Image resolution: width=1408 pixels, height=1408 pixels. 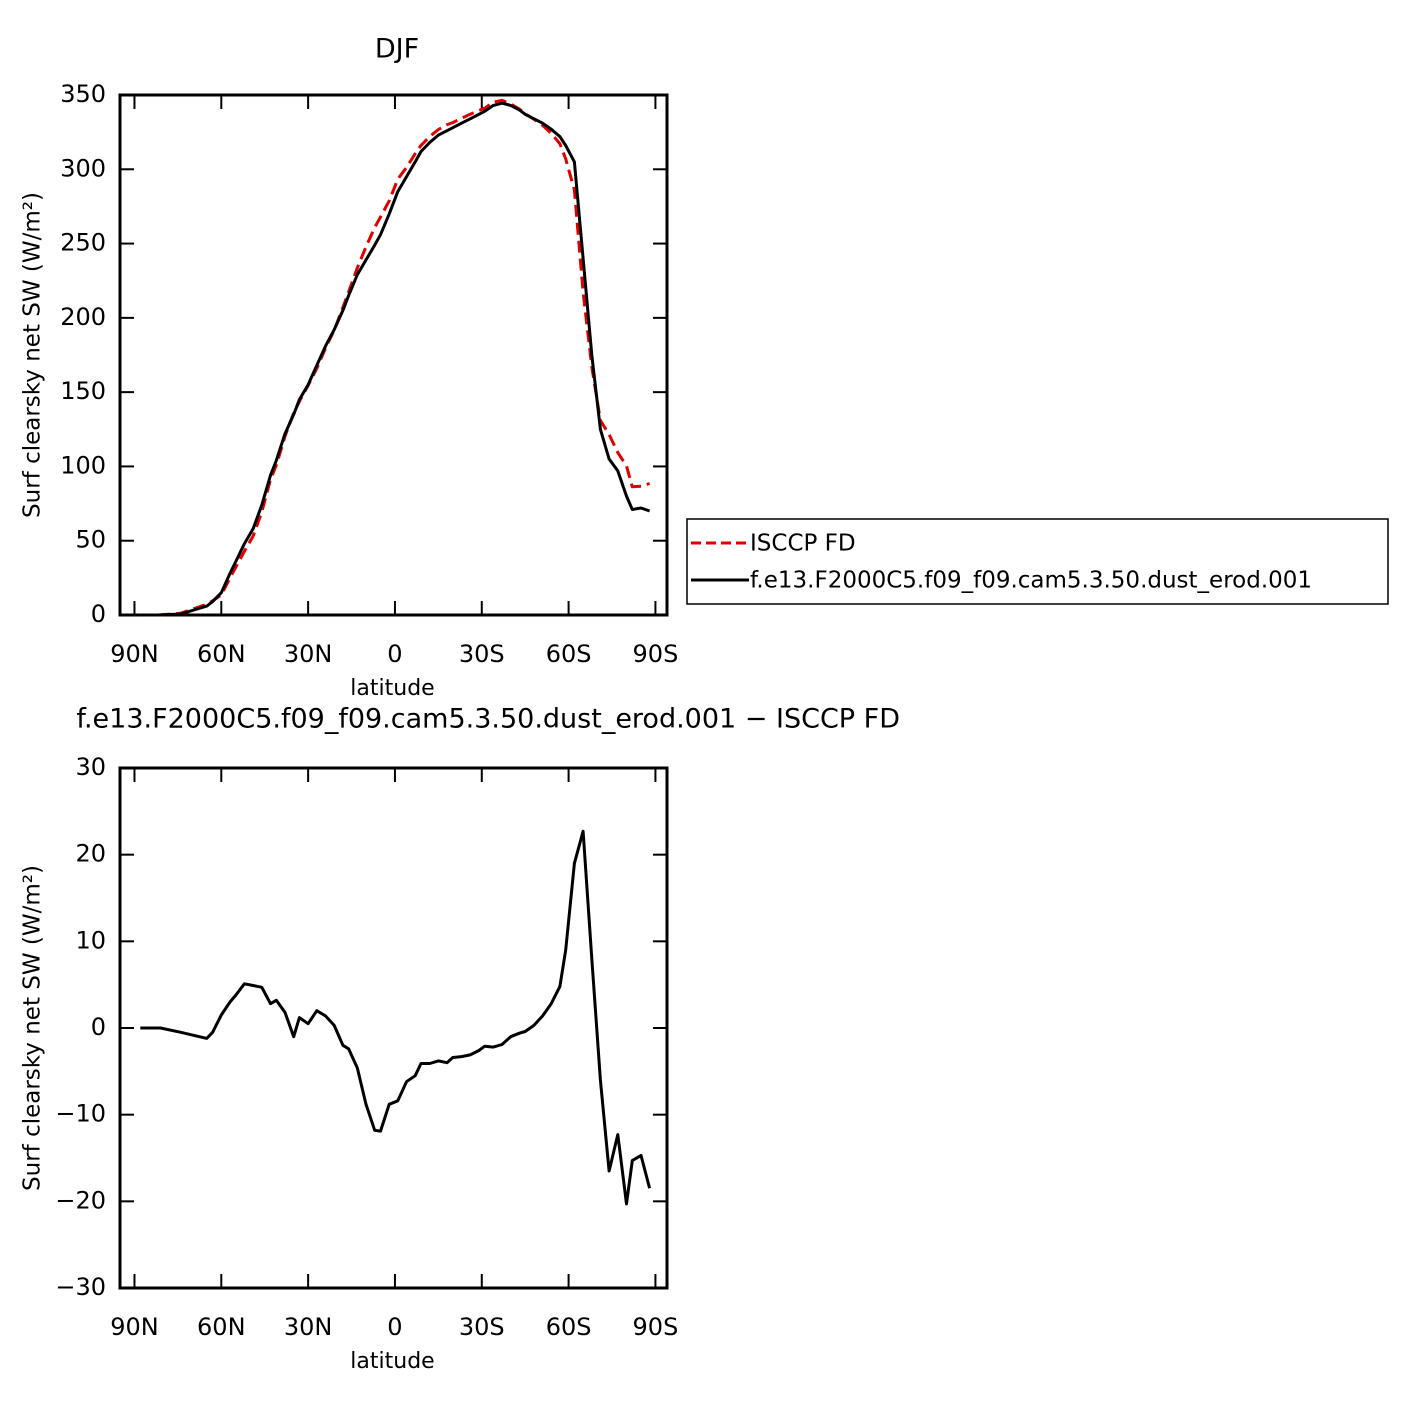 What do you see at coordinates (83, 391) in the screenshot?
I see `y-tick-label: 150` at bounding box center [83, 391].